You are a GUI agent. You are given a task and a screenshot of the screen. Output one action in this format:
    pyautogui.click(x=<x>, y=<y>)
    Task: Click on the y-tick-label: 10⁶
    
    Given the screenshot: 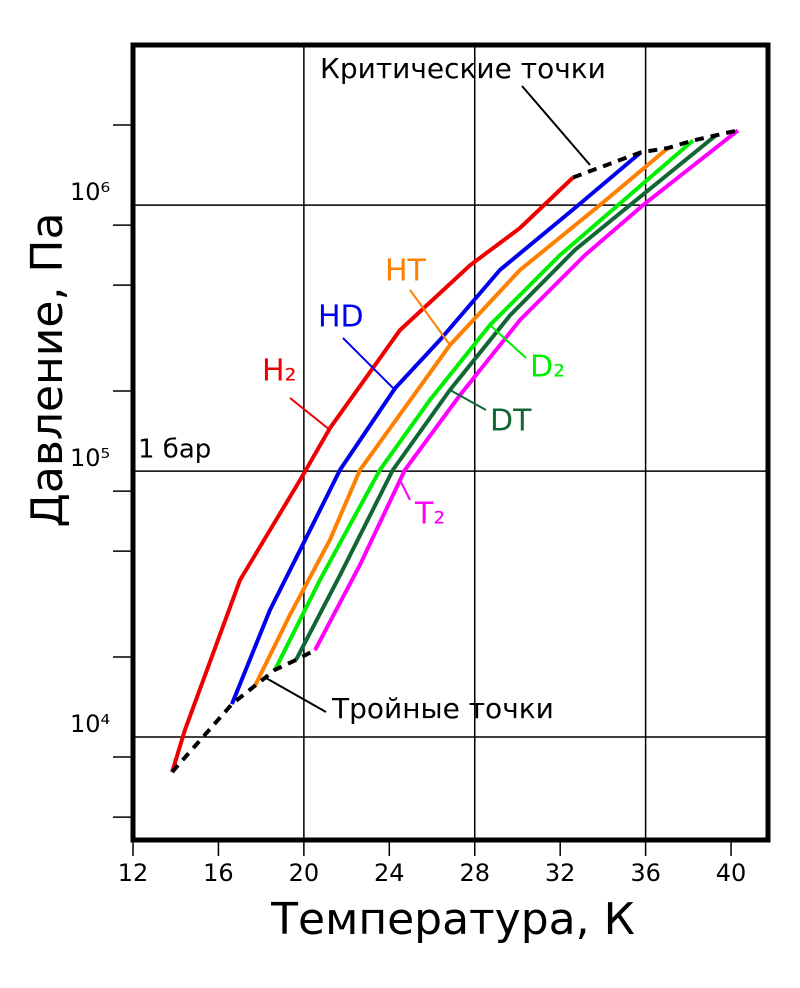 What is the action you would take?
    pyautogui.click(x=90, y=192)
    